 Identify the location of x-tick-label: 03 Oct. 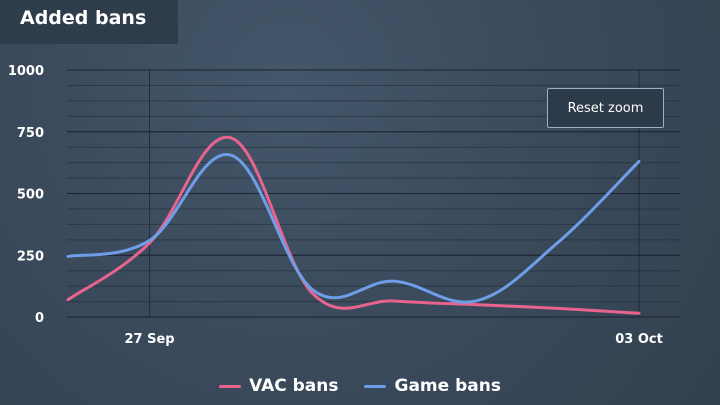
(639, 339).